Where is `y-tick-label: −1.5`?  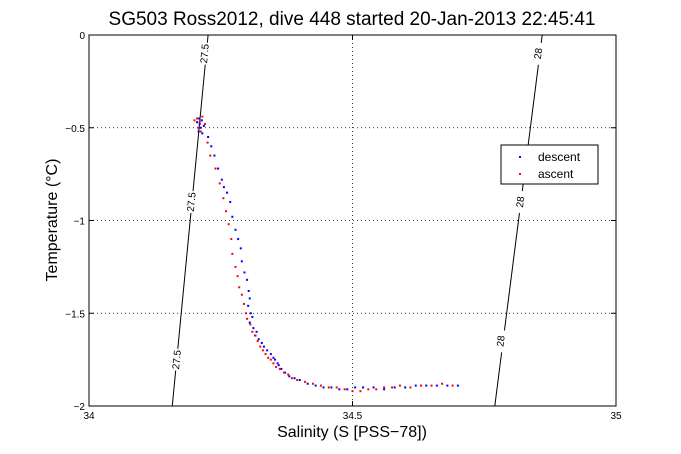 y-tick-label: −1.5 is located at coordinates (75, 314).